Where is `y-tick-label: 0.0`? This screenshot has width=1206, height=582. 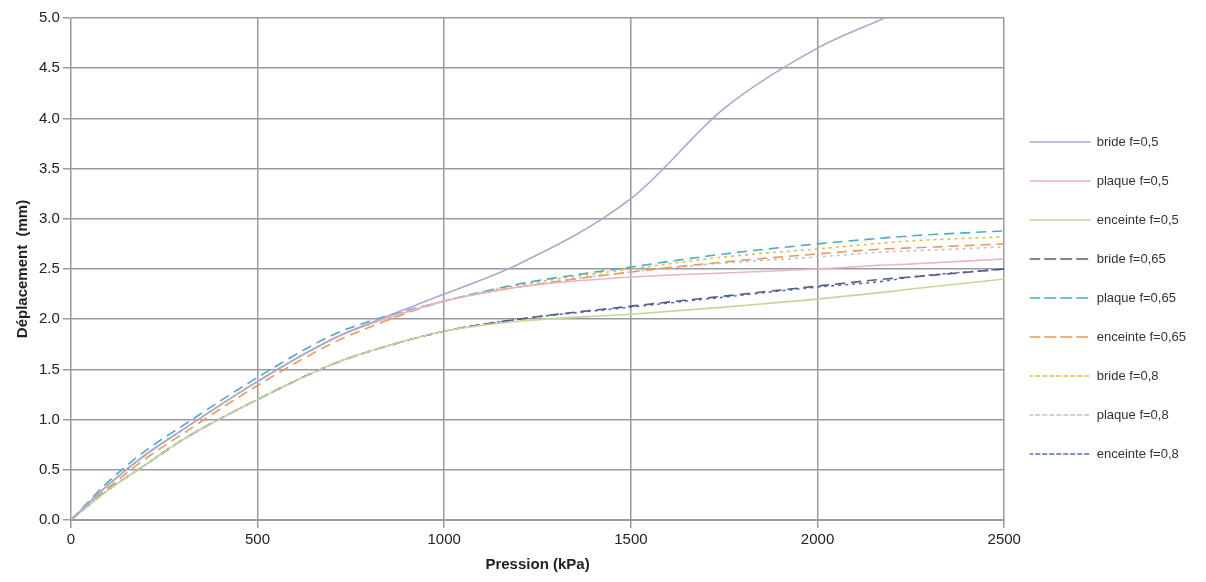
y-tick-label: 0.0 is located at coordinates (49, 519).